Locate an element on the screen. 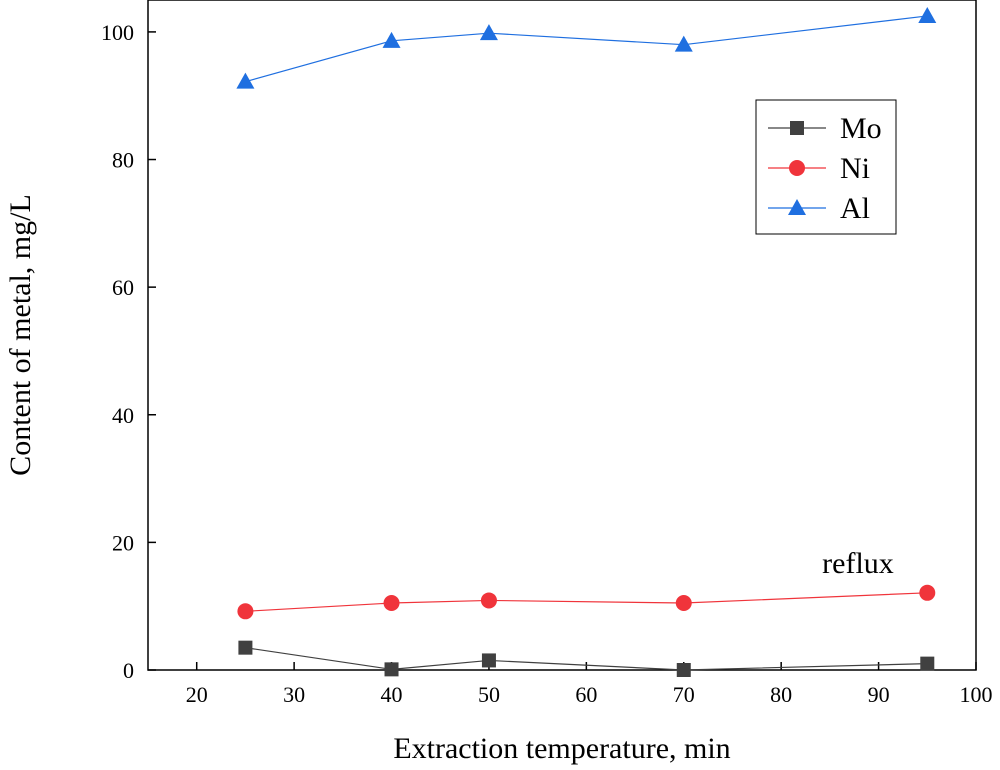 The image size is (1000, 770). legend-label-ni: Ni is located at coordinates (855, 168).